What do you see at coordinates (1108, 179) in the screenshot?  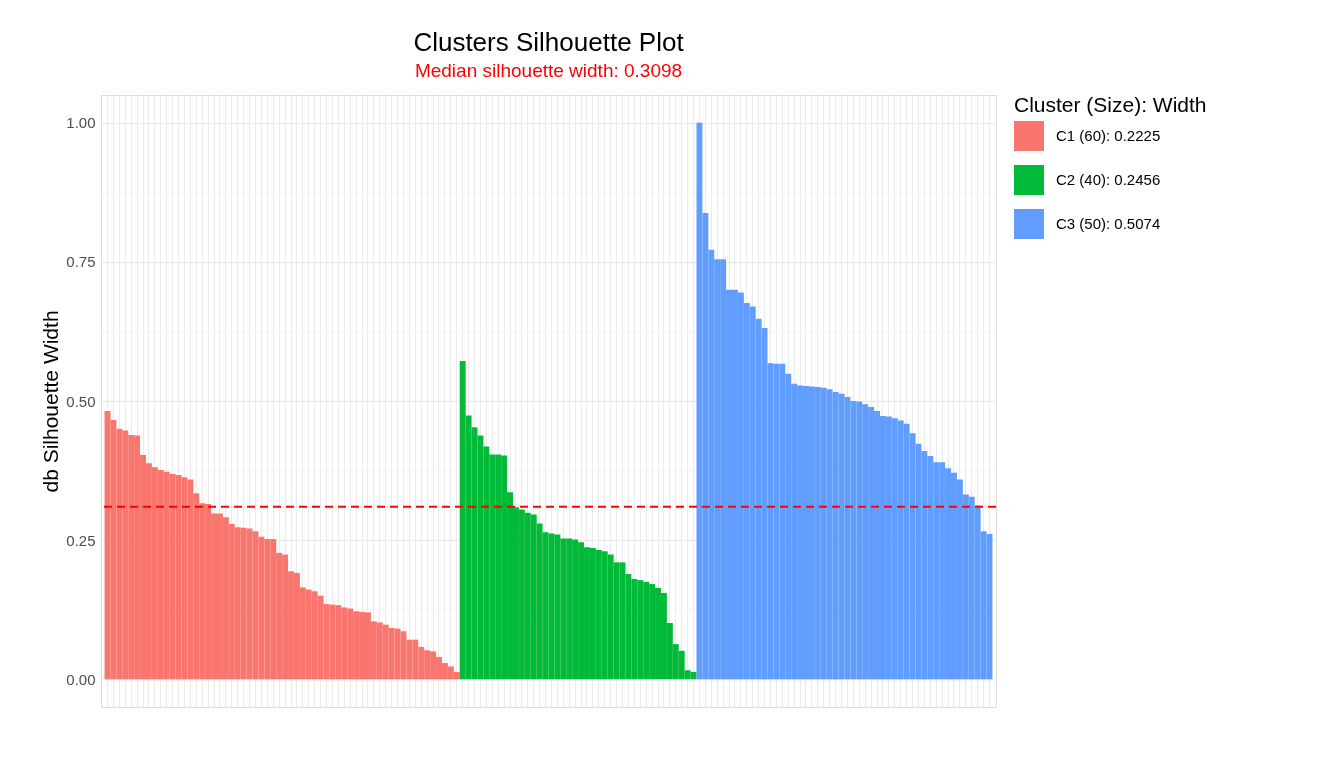 I see `legend-label: C2 (40): 0.2456` at bounding box center [1108, 179].